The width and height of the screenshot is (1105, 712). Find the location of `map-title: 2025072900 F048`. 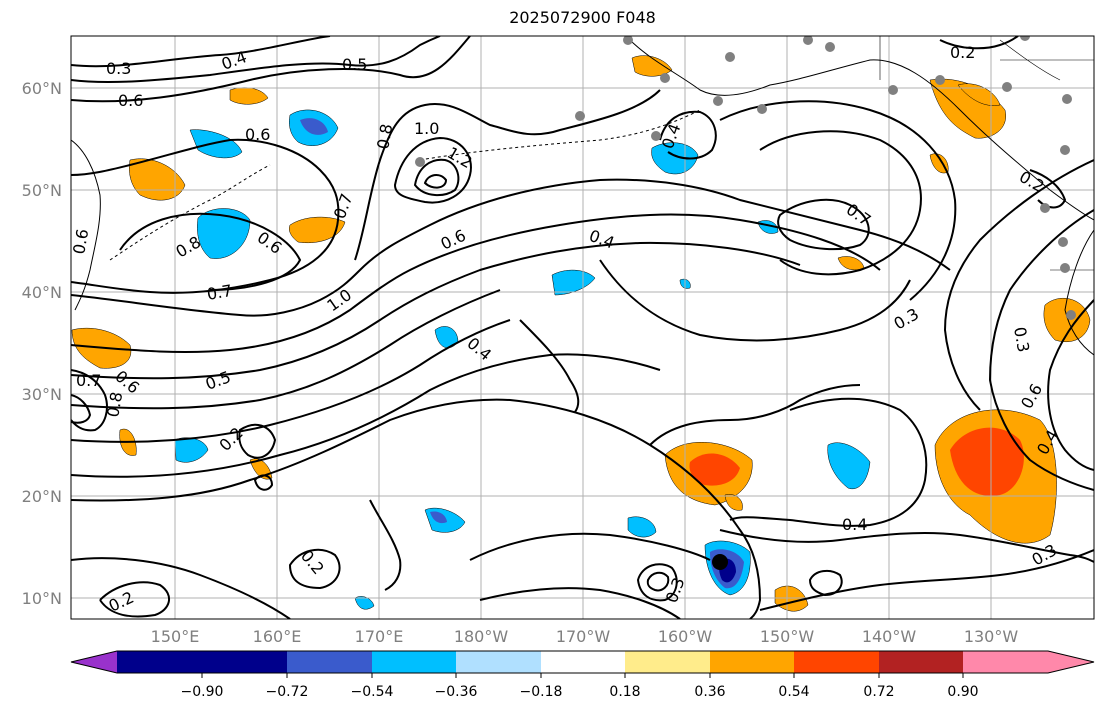

map-title: 2025072900 F048 is located at coordinates (582, 17).